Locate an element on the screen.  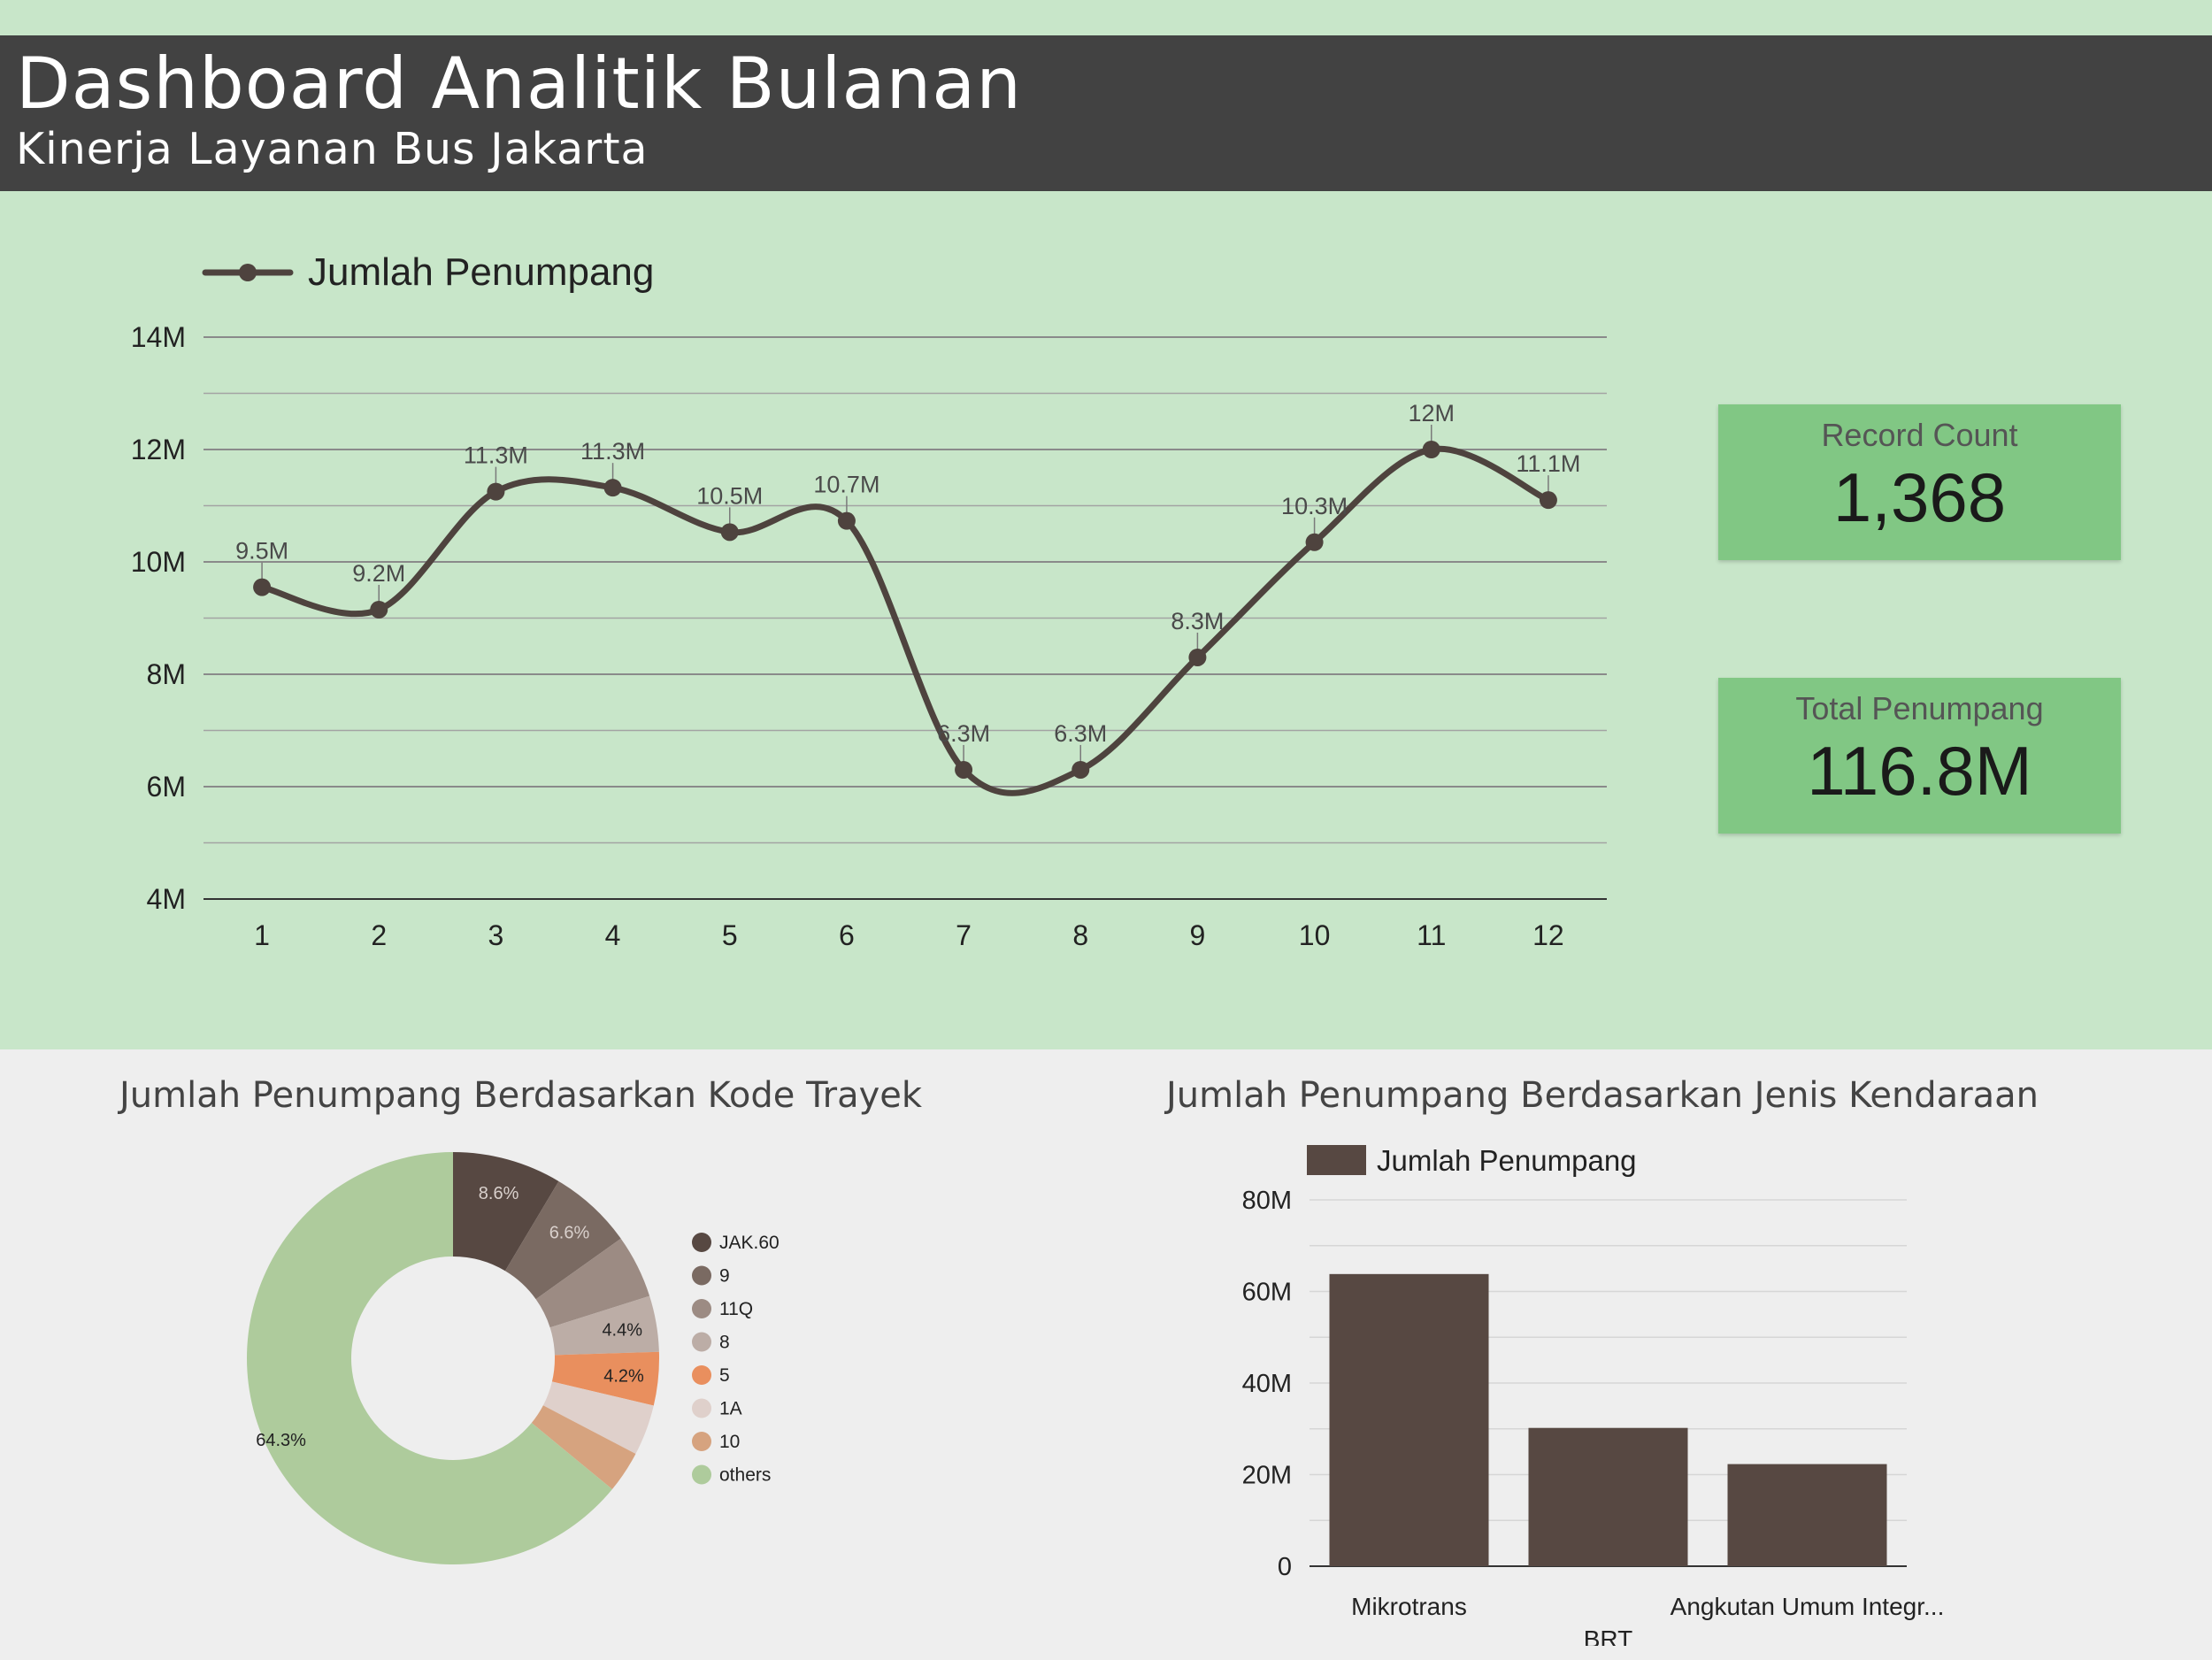
legend-label: 1A is located at coordinates (730, 1409).